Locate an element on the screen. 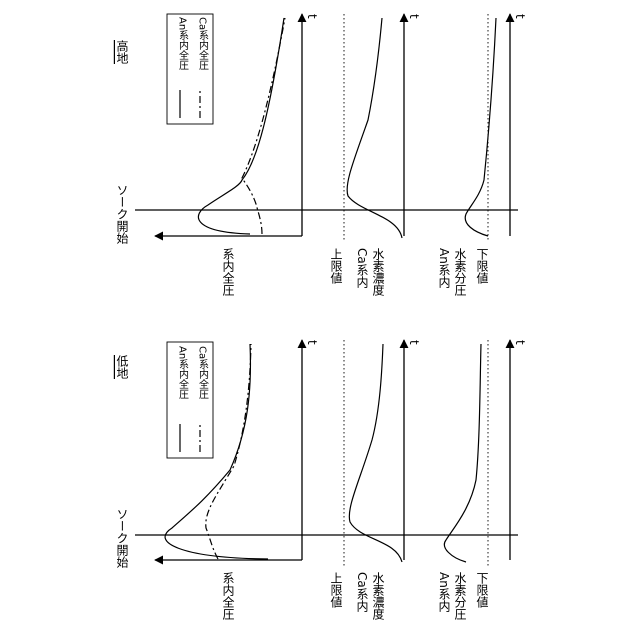 This screenshot has width=640, height=640. panel-title-high: 高地 is located at coordinates (122, 51).